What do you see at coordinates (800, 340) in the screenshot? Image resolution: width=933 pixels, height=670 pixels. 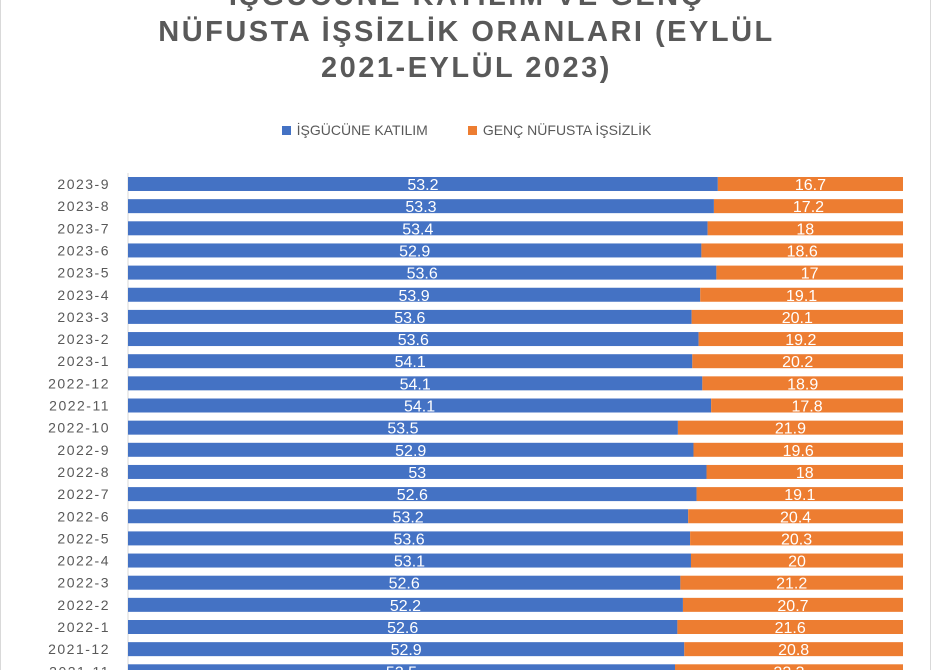 I see `data-label-youth-unemployment: 19.2` at bounding box center [800, 340].